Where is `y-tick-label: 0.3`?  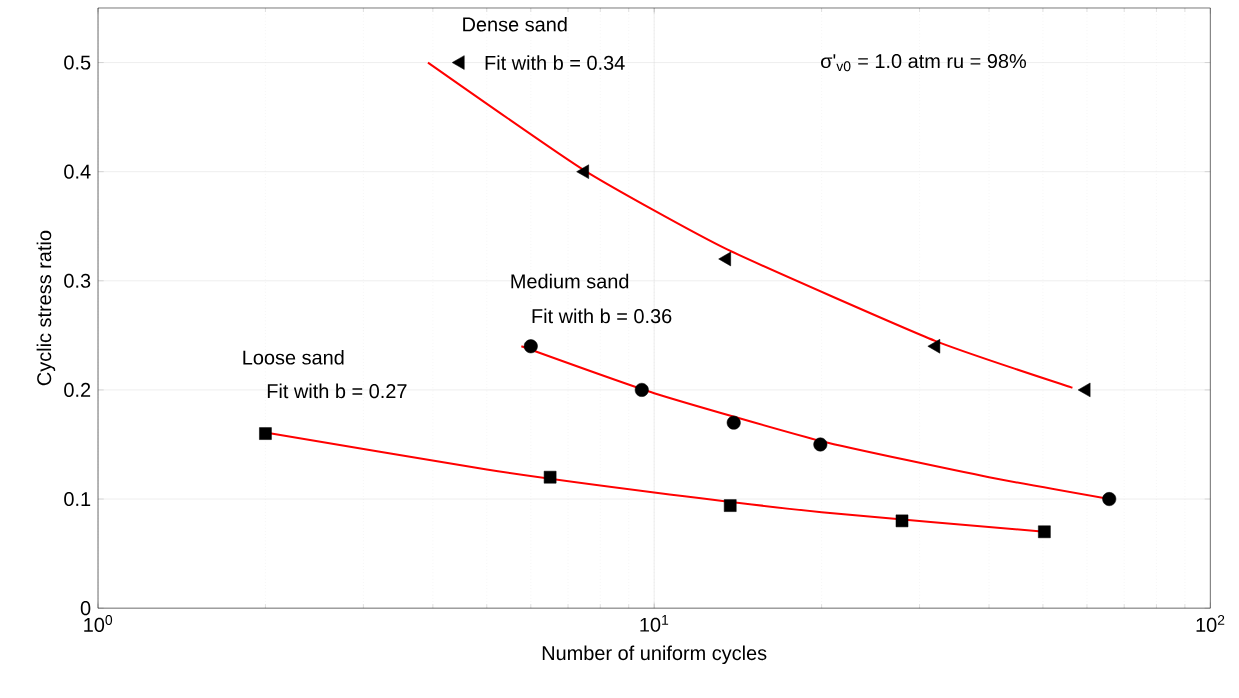
y-tick-label: 0.3 is located at coordinates (77, 280).